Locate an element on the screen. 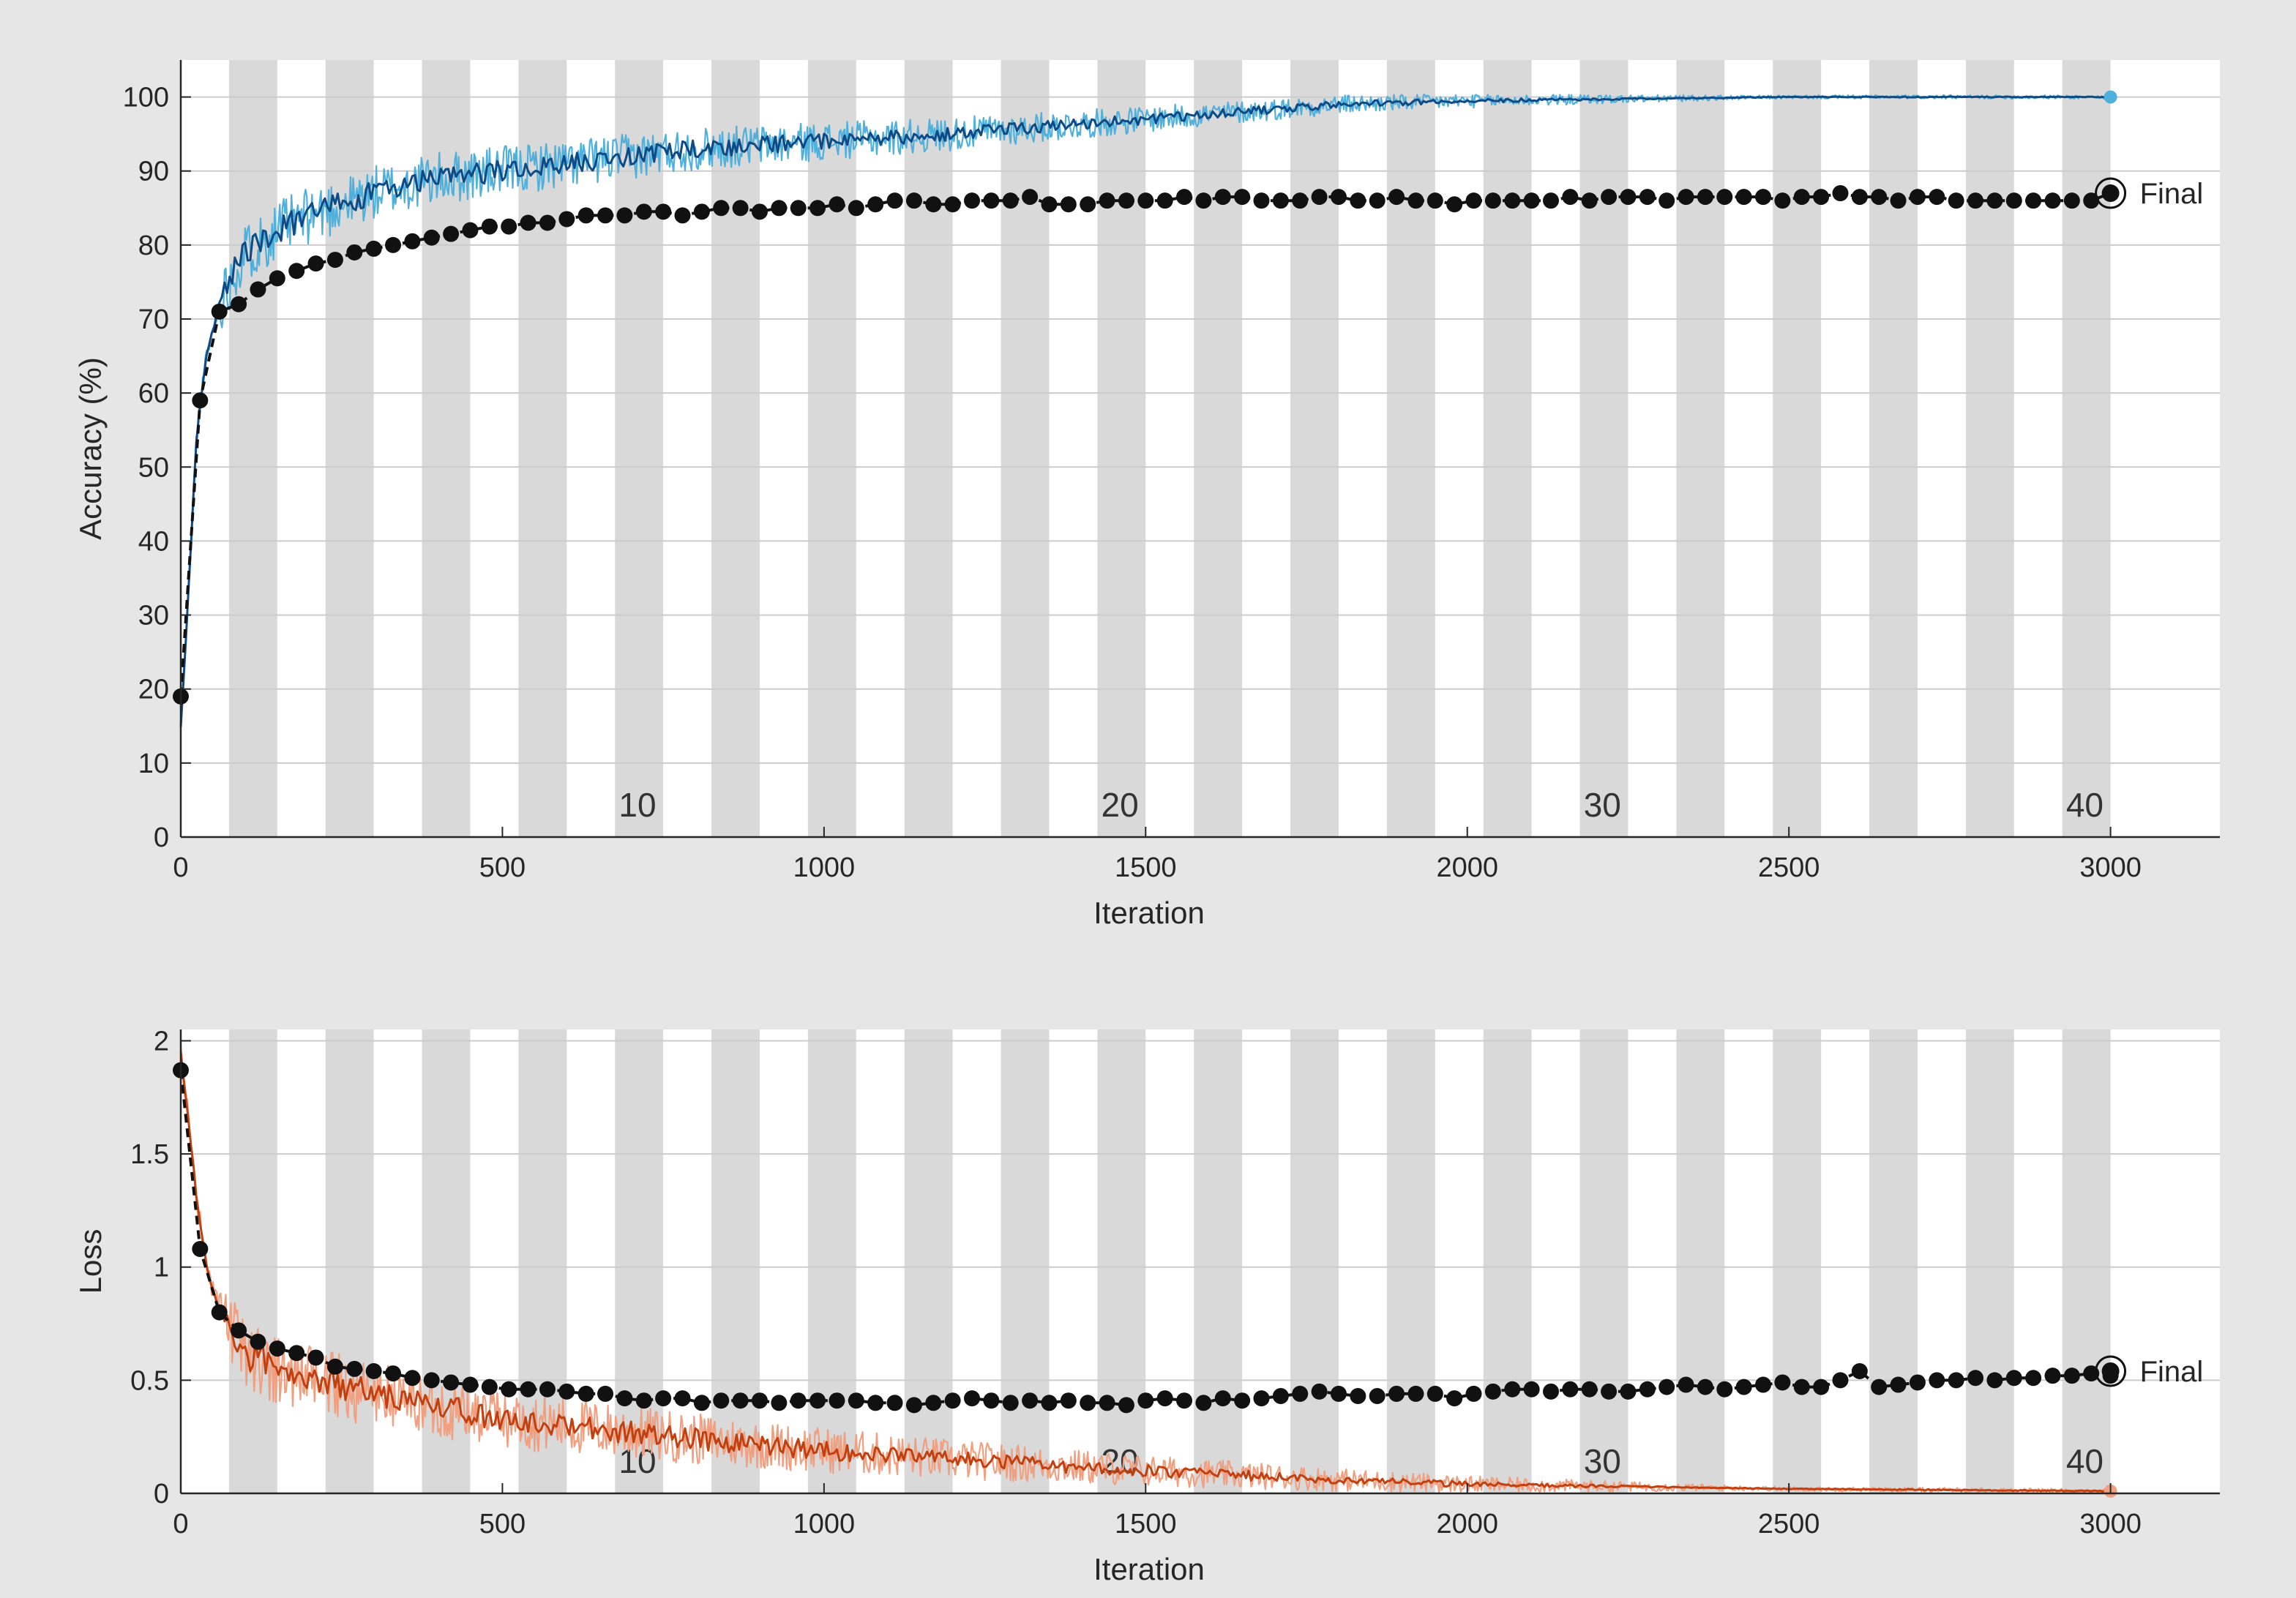 Image resolution: width=2296 pixels, height=1598 pixels. y-tick-label: 60 is located at coordinates (153, 393).